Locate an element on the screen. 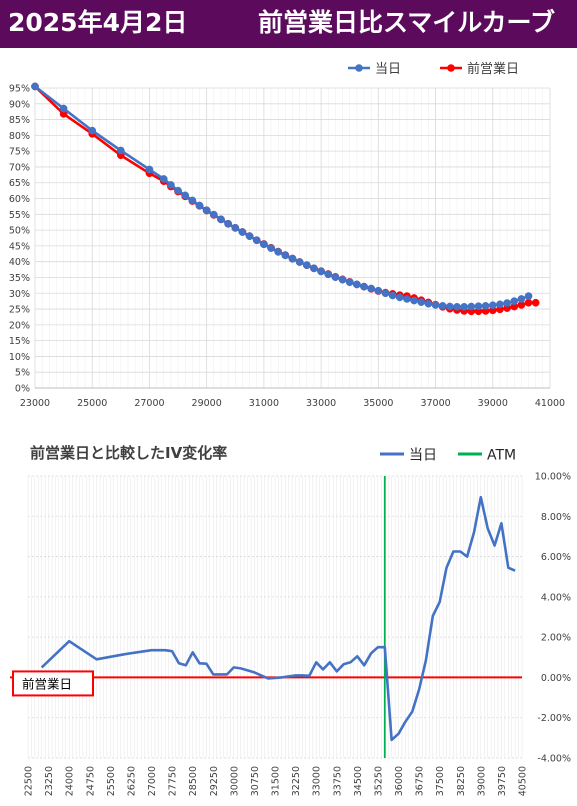  x-tick-label: 30000 is located at coordinates (234, 781).